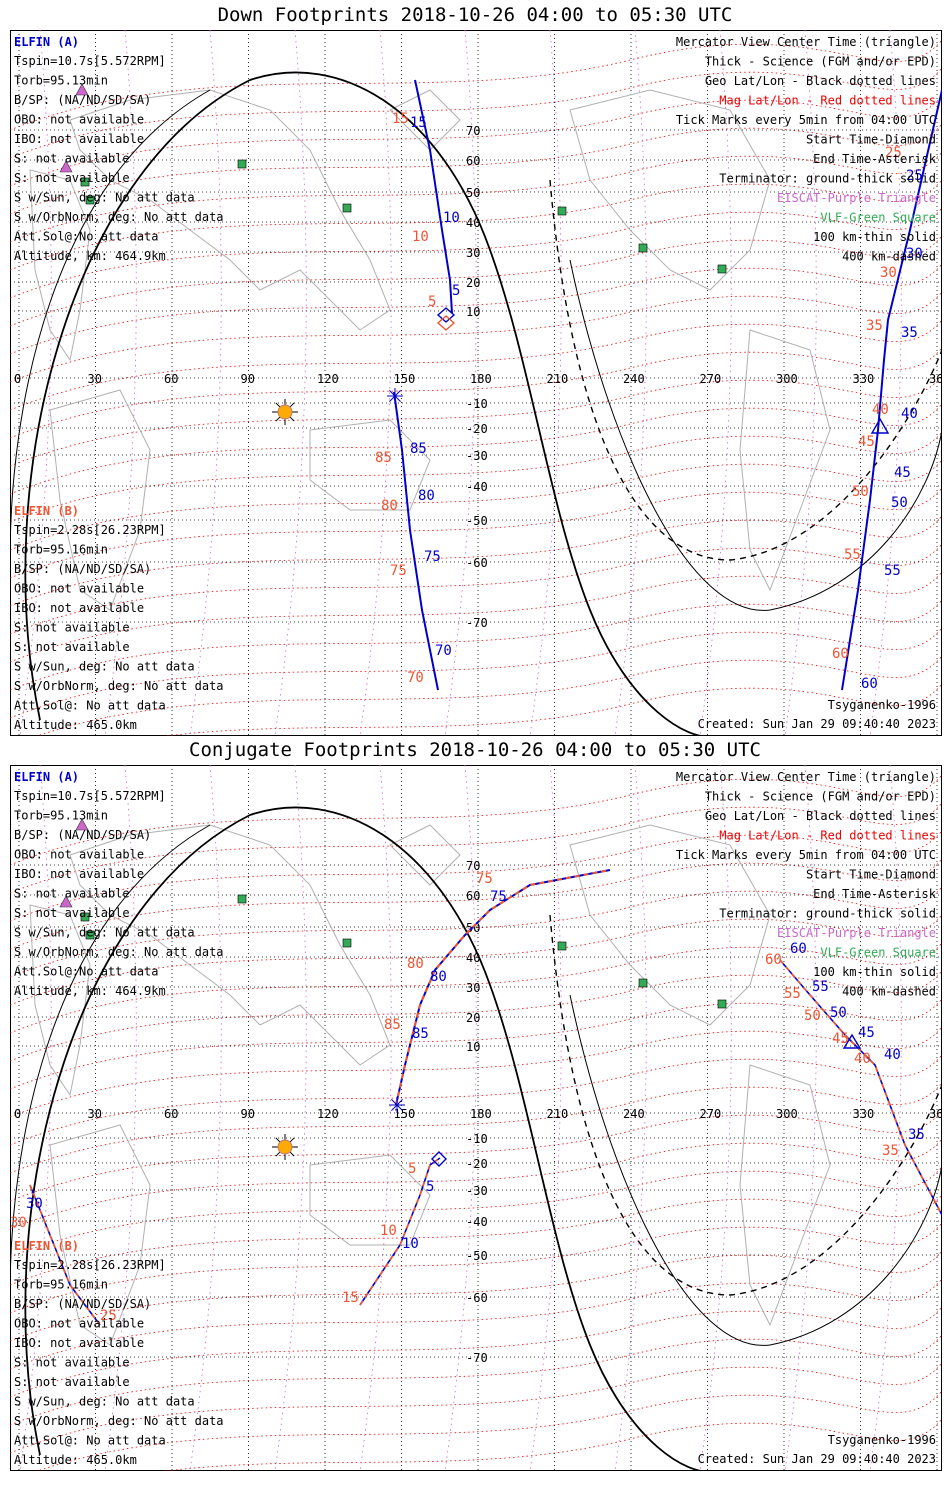 This screenshot has height=1500, width=950. I want to click on elfin-b-tick-label: 10, so click(420, 237).